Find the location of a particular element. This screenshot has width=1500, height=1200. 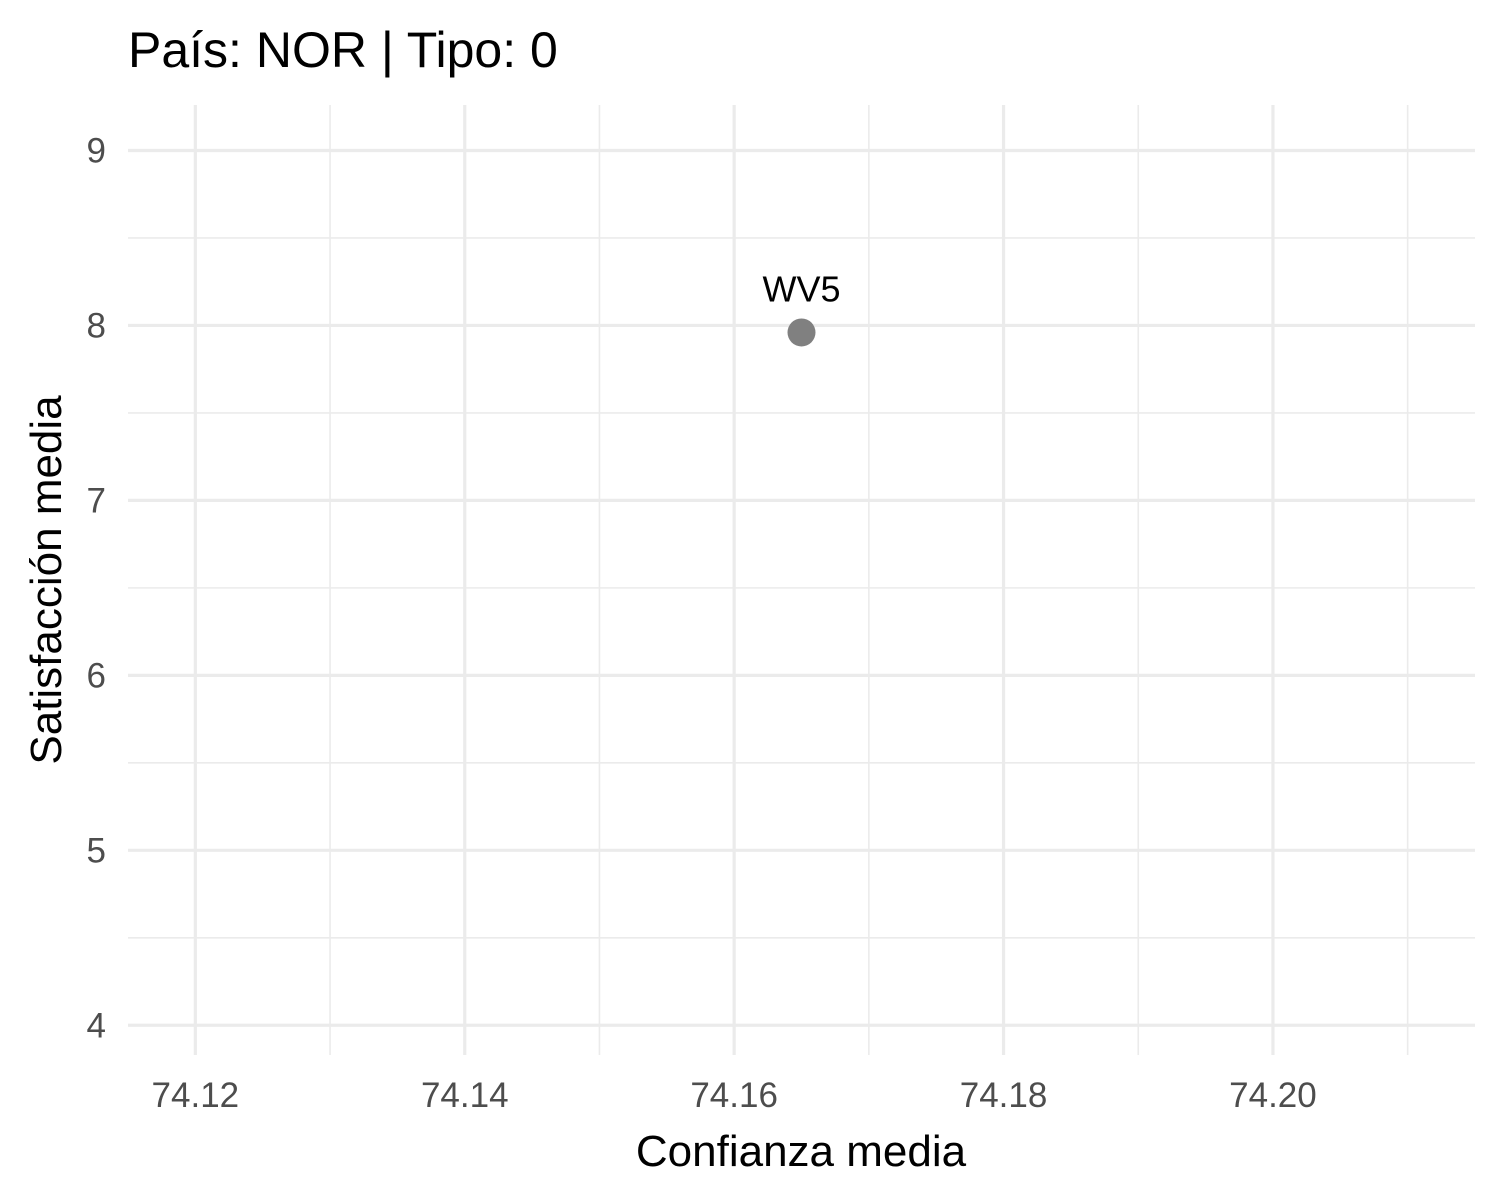

y-axis-title: Satisfacción media is located at coordinates (46, 580).